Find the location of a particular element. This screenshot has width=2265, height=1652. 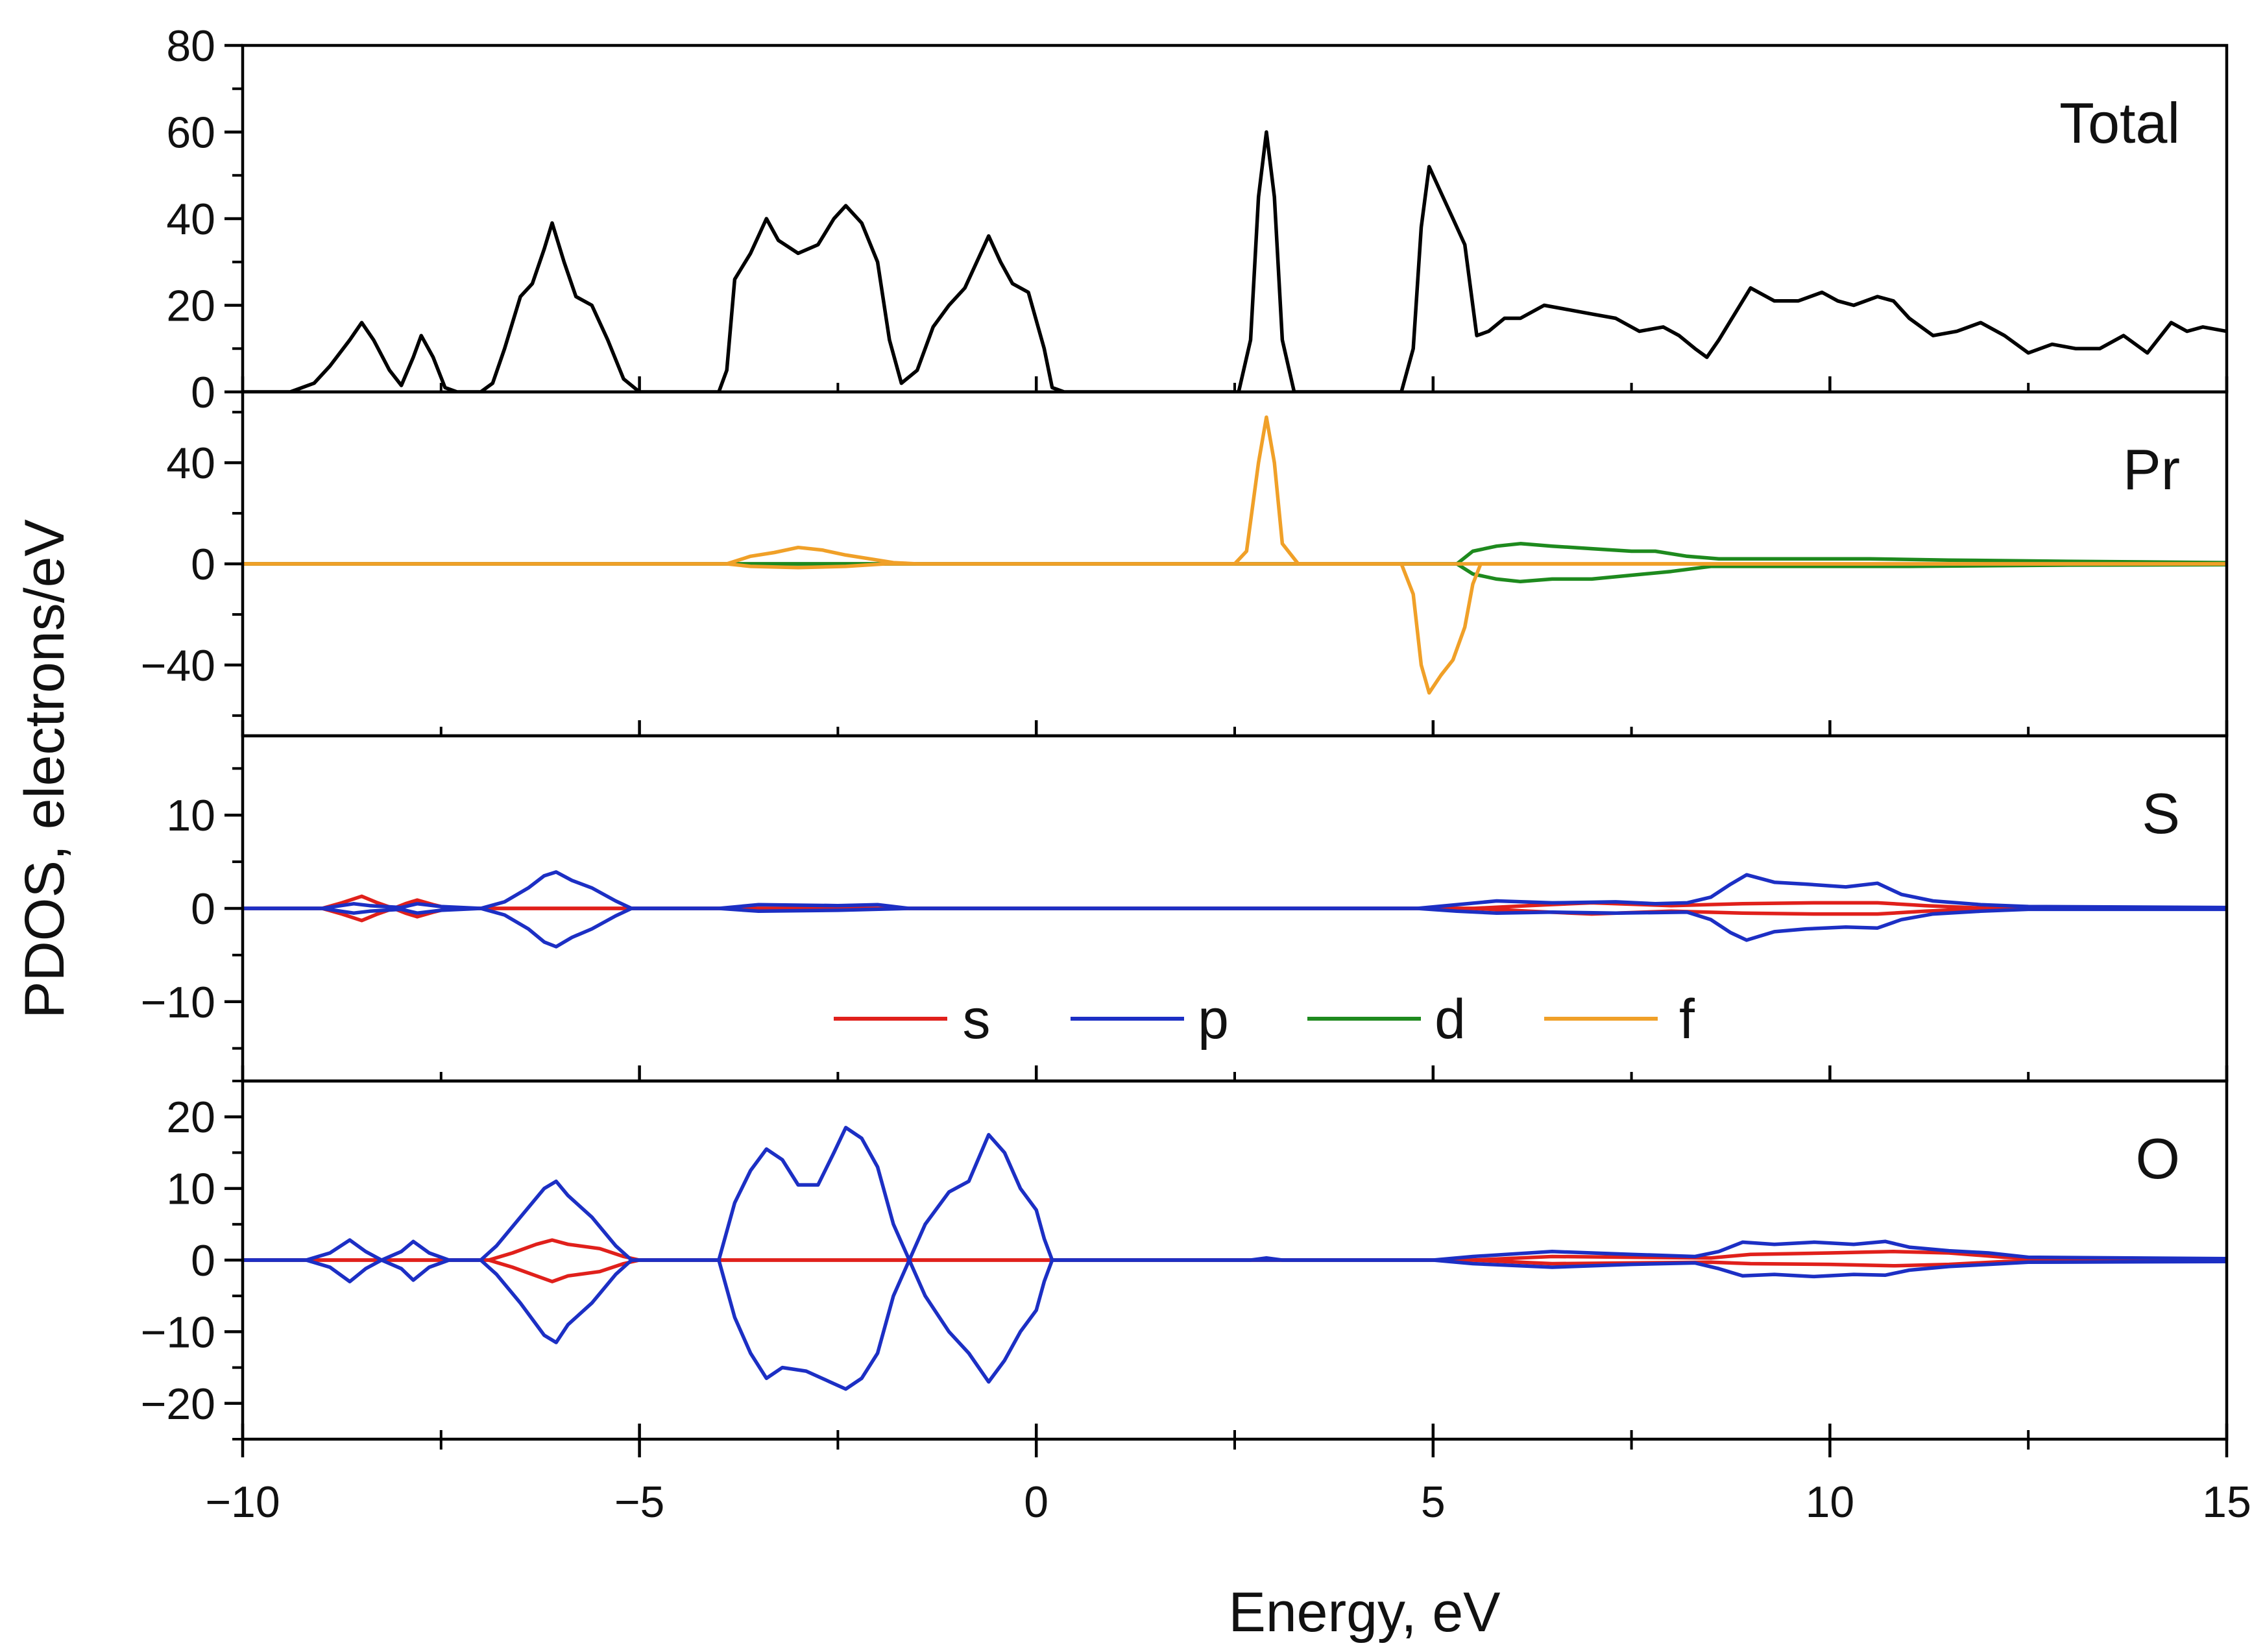

y-tick-label-o: −20 is located at coordinates (178, 1404).